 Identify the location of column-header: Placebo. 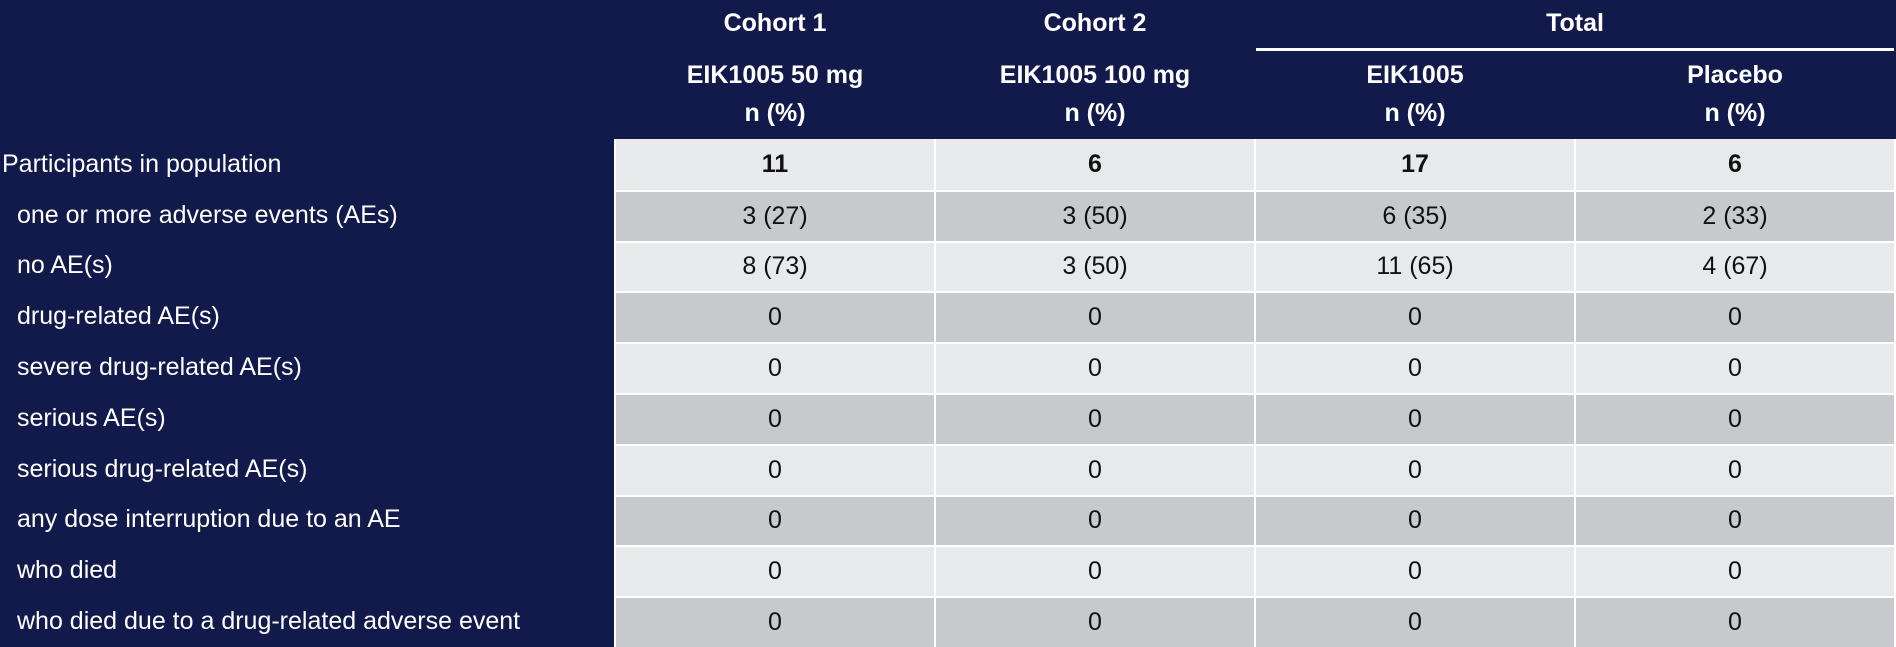
(1735, 75).